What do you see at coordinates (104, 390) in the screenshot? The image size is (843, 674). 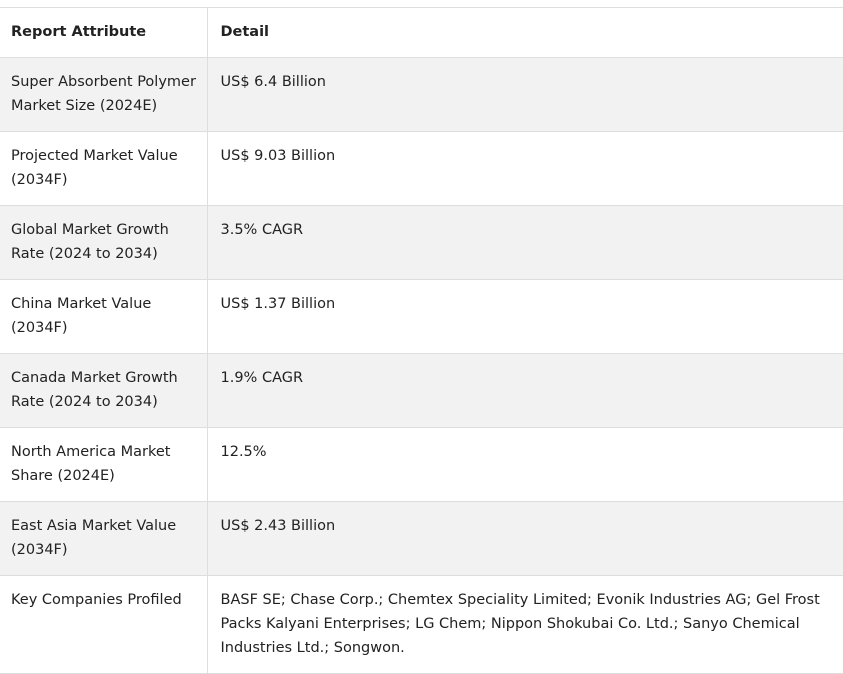 I see `attribute-cell: Canada Market Growth Rate (2024 to 2034)` at bounding box center [104, 390].